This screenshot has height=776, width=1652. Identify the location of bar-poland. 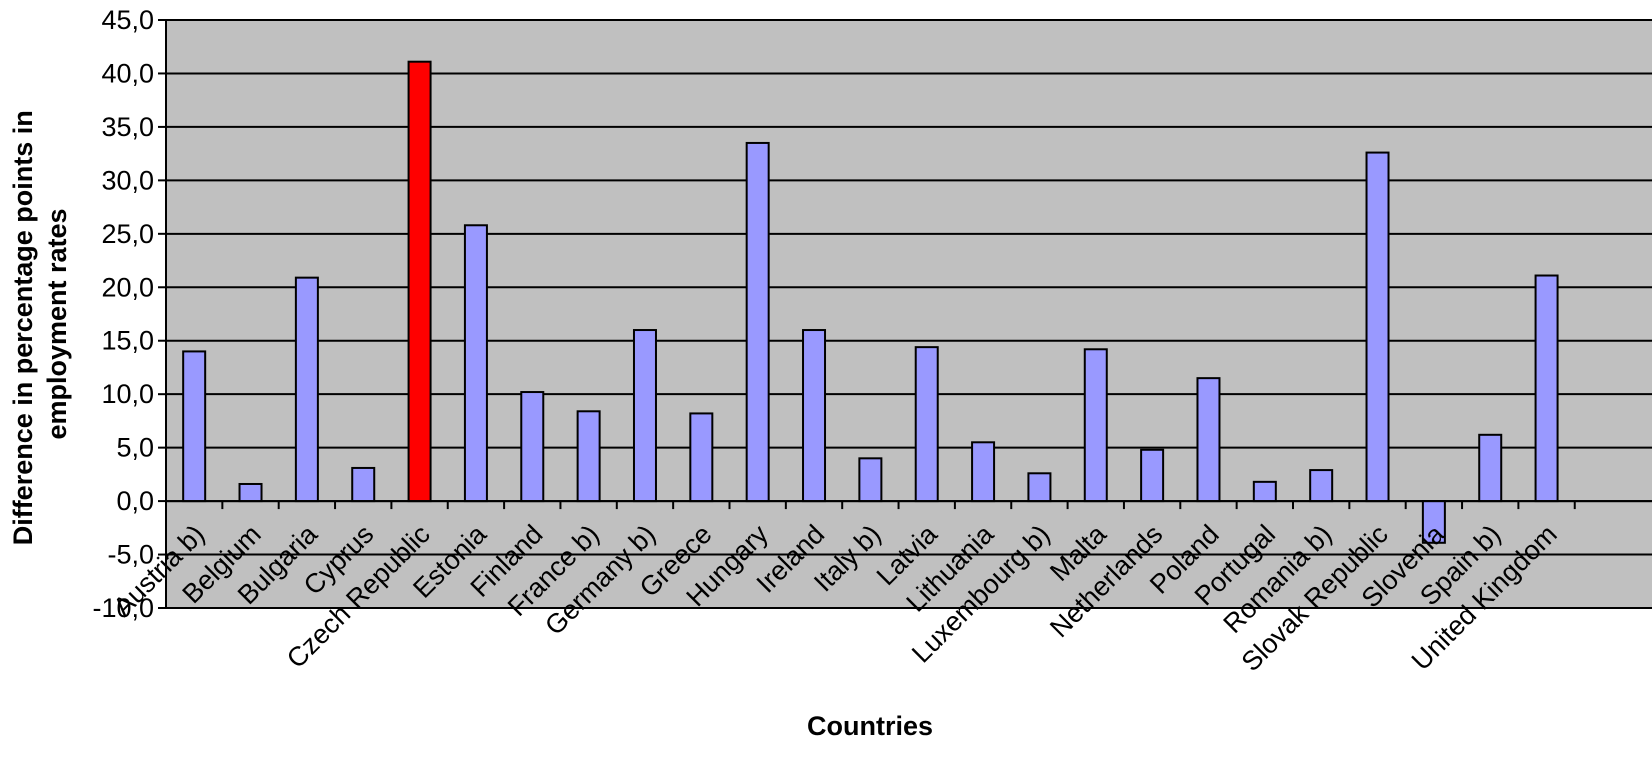
(1208, 440).